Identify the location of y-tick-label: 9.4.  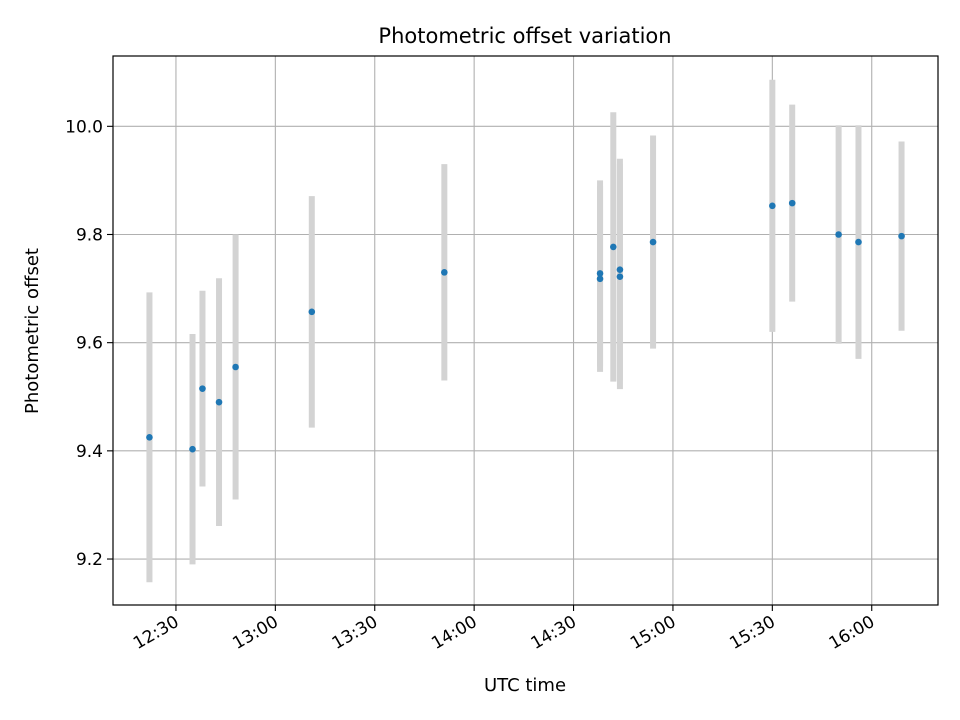
(89, 452).